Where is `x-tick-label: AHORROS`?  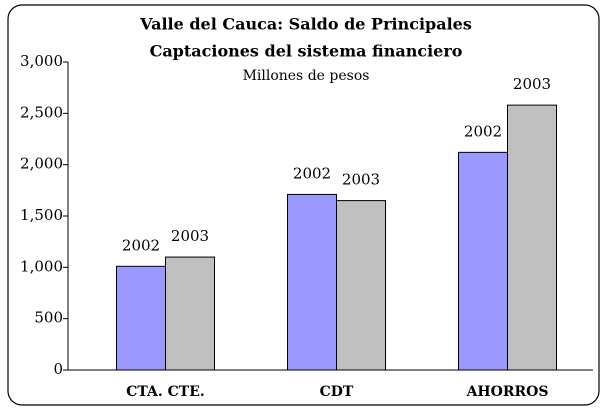
x-tick-label: AHORROS is located at coordinates (507, 392).